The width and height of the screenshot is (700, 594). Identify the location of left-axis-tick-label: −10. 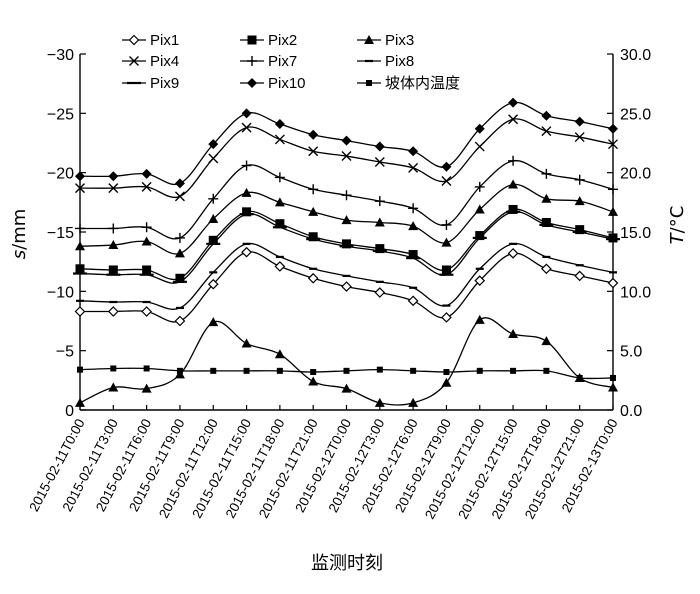
(60, 292).